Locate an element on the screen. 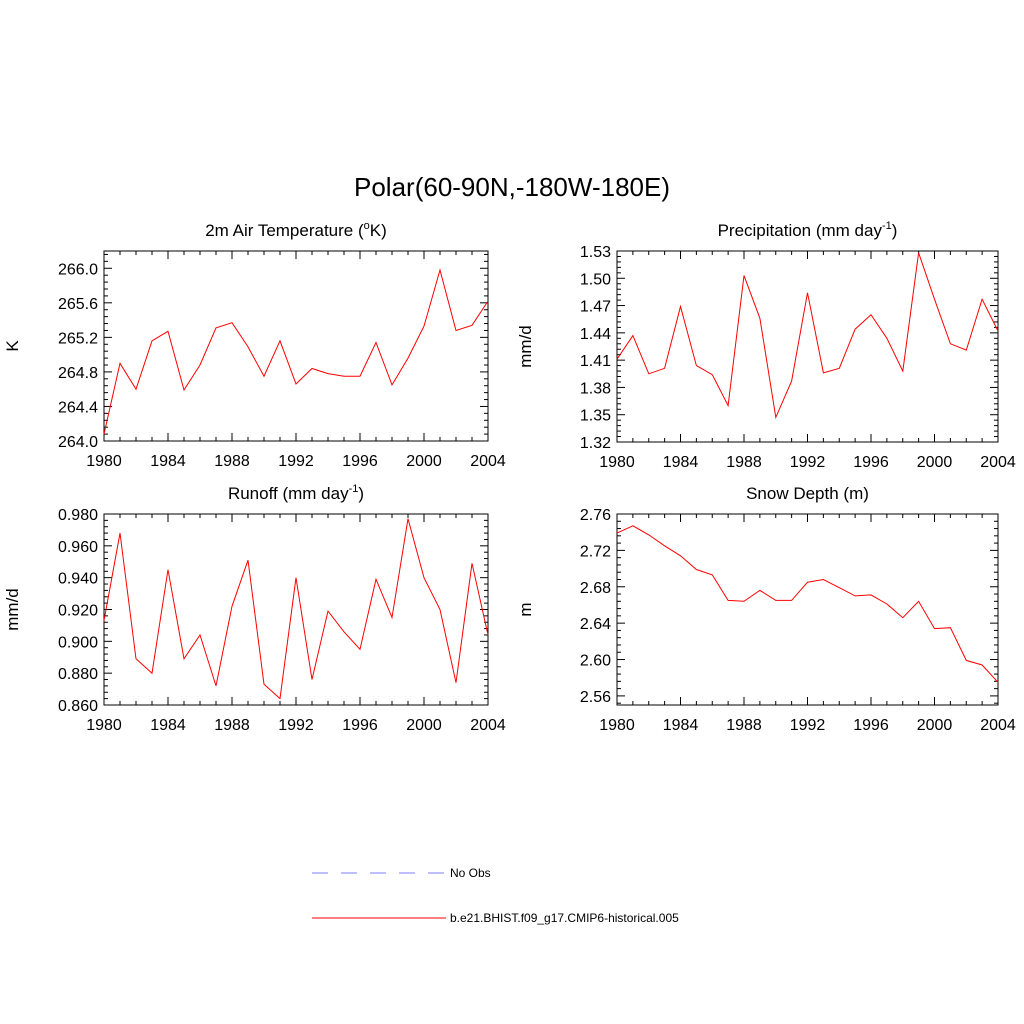 The image size is (1024, 1024). y-tick-label: 2.60 is located at coordinates (595, 661).